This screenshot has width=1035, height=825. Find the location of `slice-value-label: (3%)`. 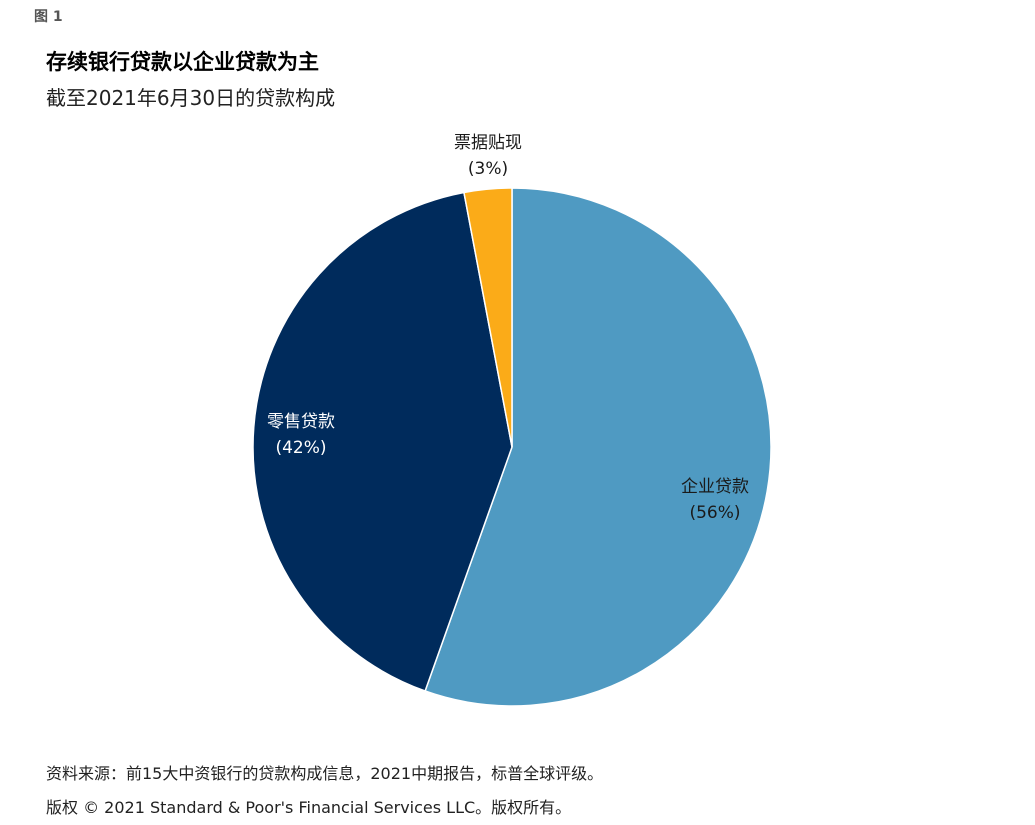

slice-value-label: (3%) is located at coordinates (488, 169).